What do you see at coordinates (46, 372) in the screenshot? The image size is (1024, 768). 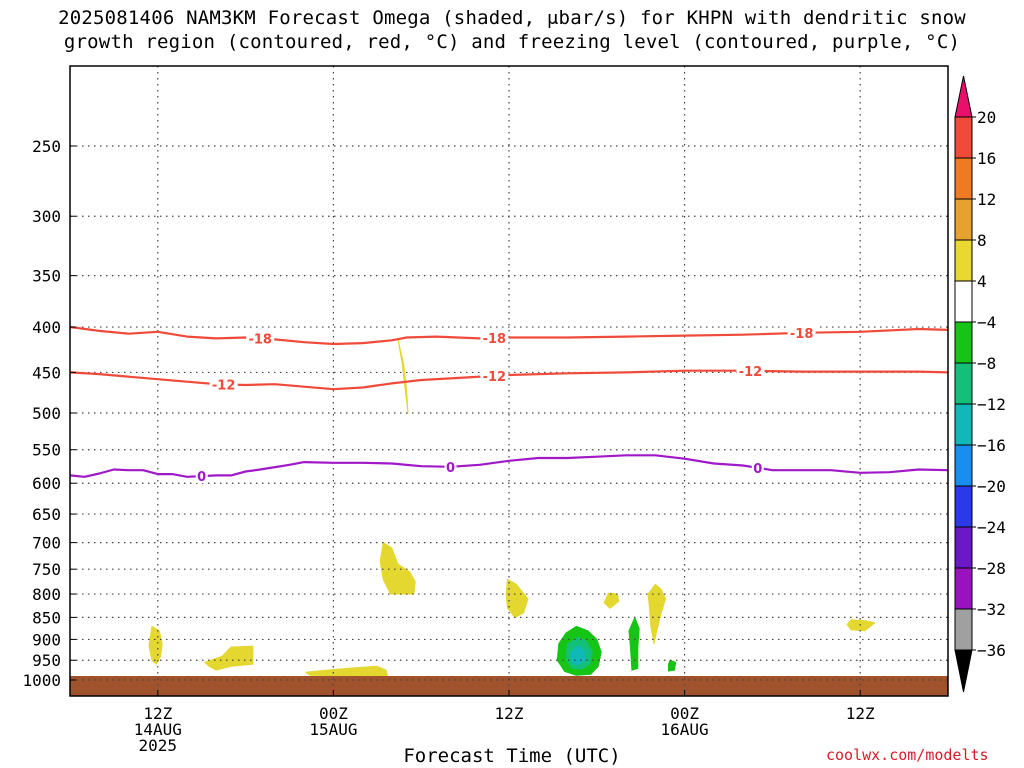 I see `pressure-tick-label: 450` at bounding box center [46, 372].